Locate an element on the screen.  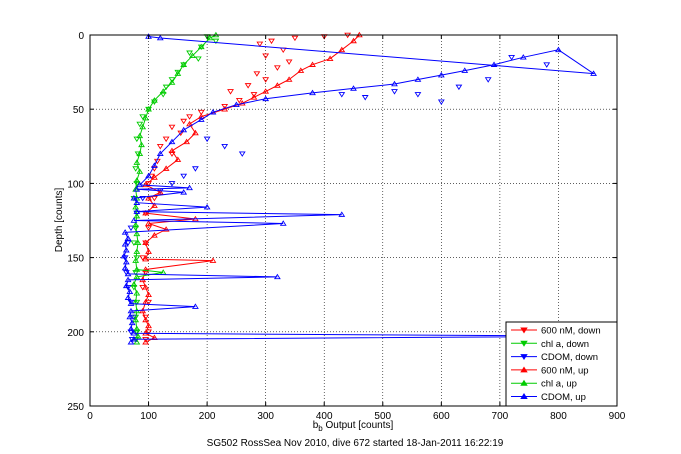
legend-box is located at coordinates (561, 364).